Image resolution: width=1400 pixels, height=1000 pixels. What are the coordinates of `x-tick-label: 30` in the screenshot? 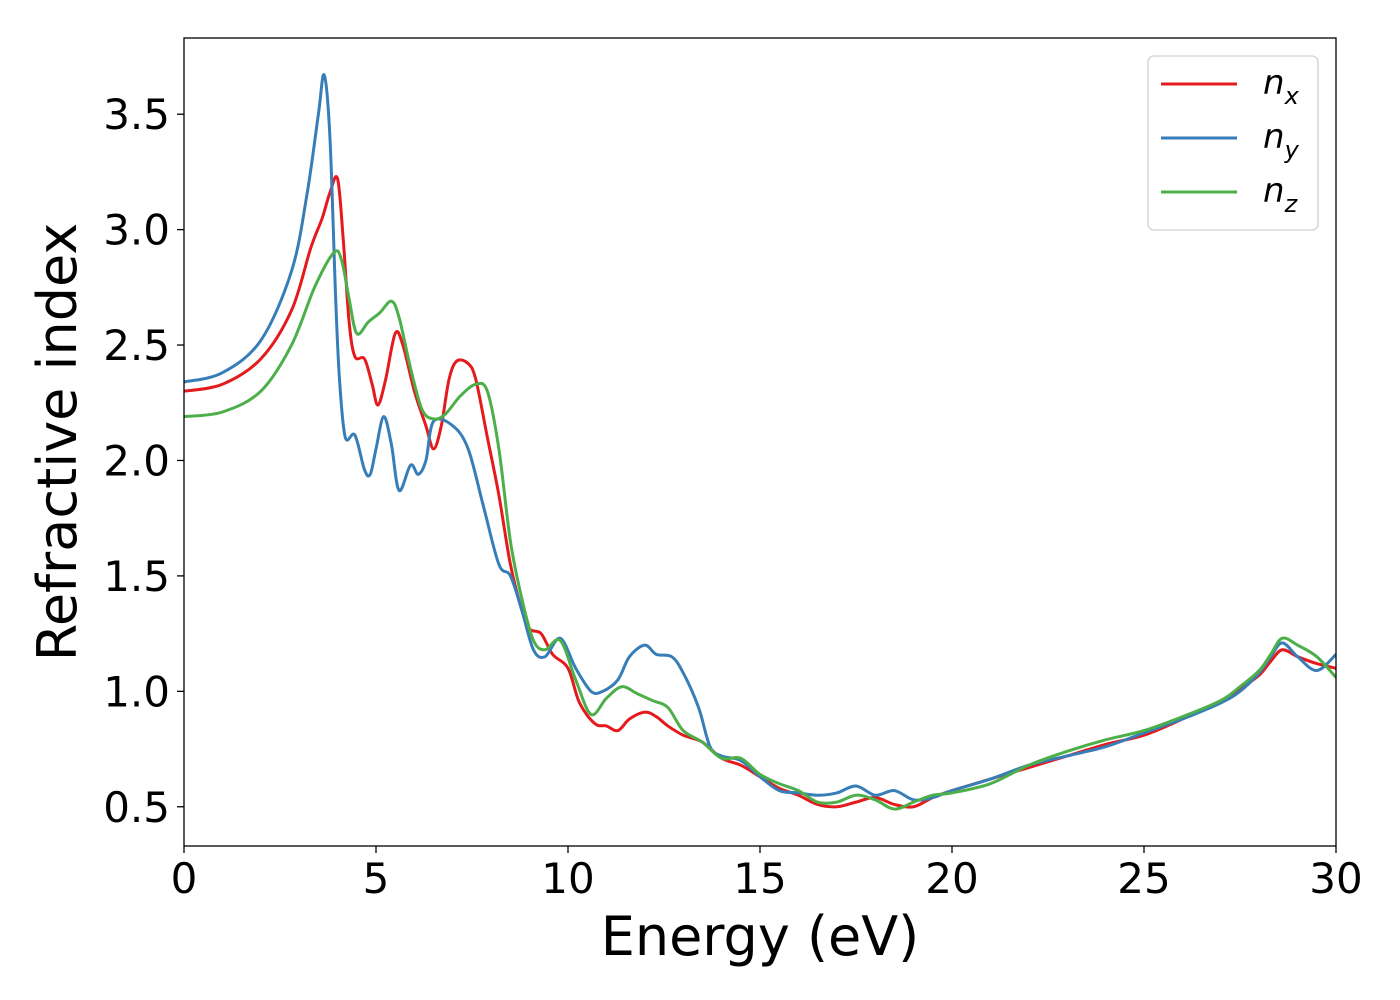 It's located at (1335, 878).